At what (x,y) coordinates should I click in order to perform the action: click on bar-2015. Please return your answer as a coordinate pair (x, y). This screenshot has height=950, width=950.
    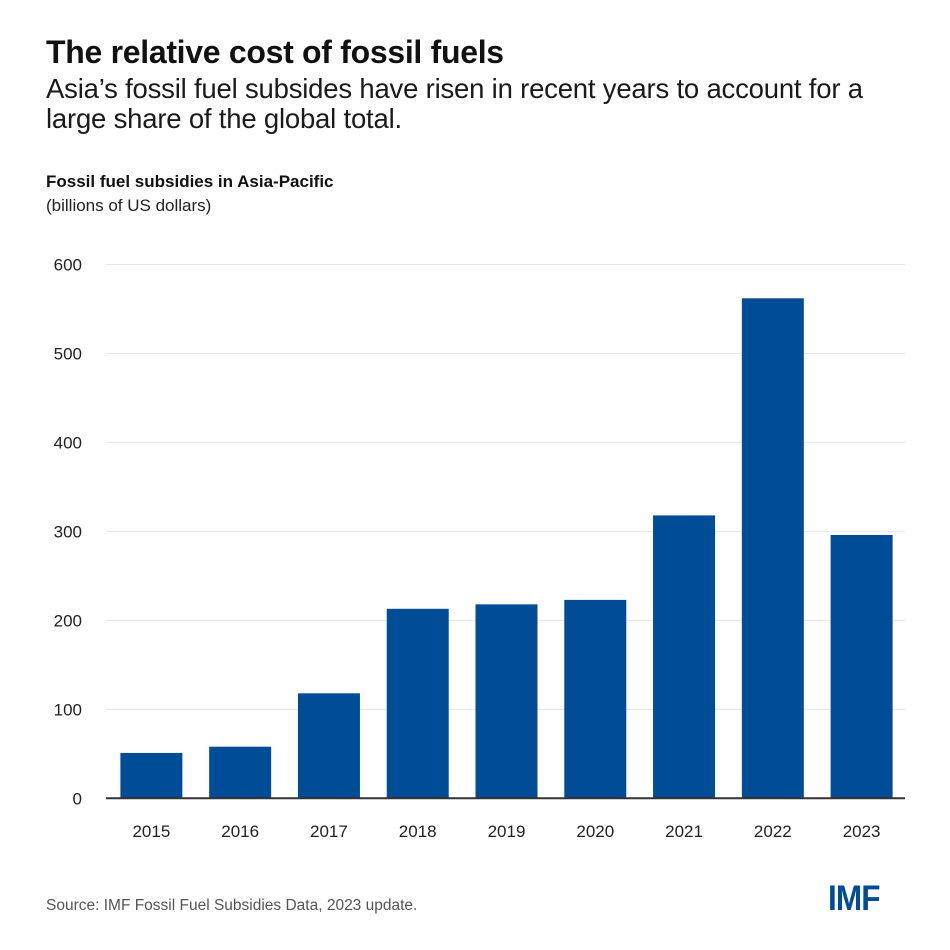
    Looking at the image, I should click on (151, 775).